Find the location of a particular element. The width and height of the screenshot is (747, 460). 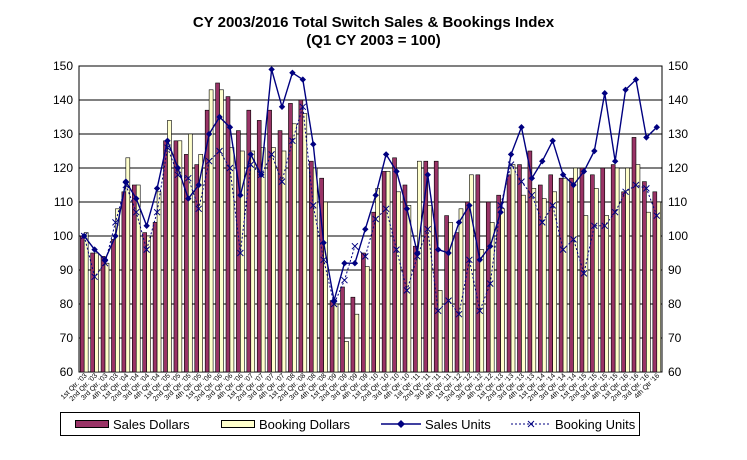

y-tick-label-right: 60 is located at coordinates (675, 372).